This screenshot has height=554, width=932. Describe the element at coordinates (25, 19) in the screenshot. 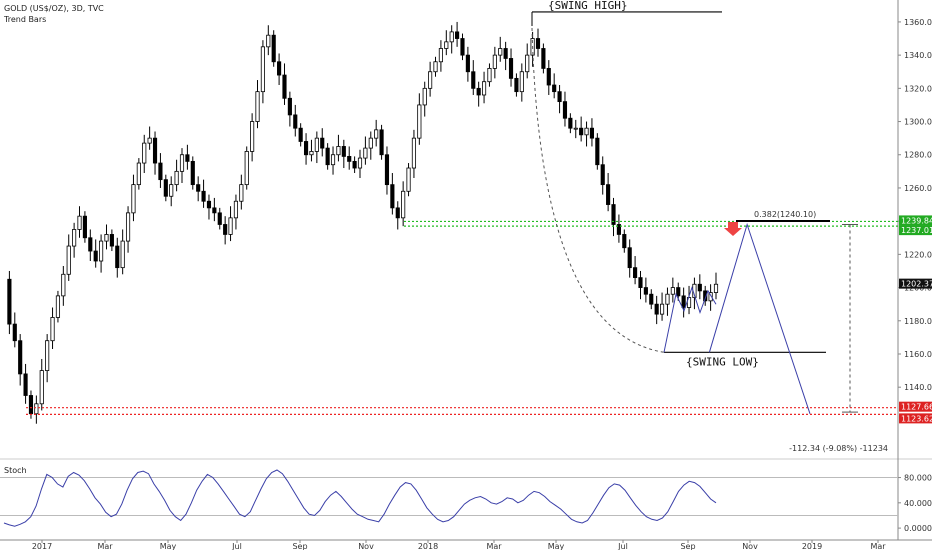

I see `indicator-label: Trend Bars` at that location.